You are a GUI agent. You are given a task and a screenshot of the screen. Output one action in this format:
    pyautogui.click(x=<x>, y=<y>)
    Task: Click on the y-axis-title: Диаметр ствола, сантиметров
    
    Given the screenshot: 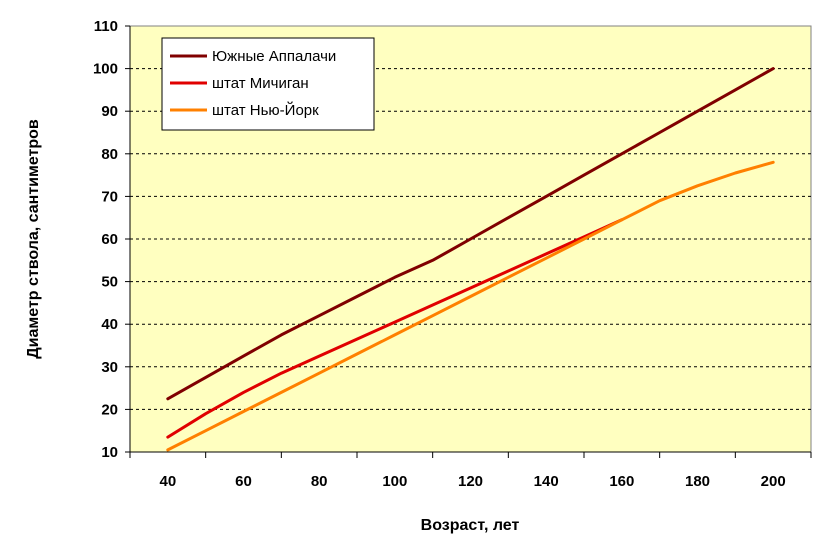 What is the action you would take?
    pyautogui.click(x=33, y=239)
    